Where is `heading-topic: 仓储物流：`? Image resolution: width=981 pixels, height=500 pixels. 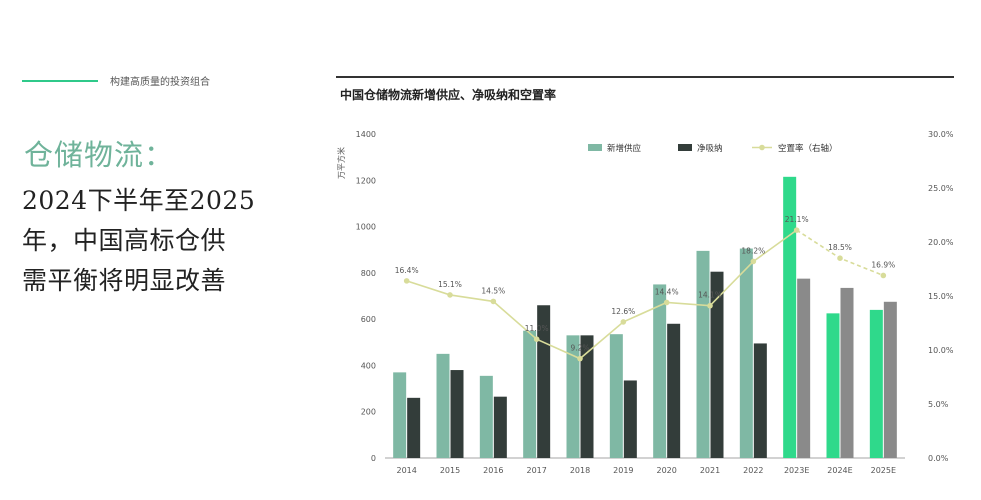 heading-topic: 仓储物流： is located at coordinates (99, 155).